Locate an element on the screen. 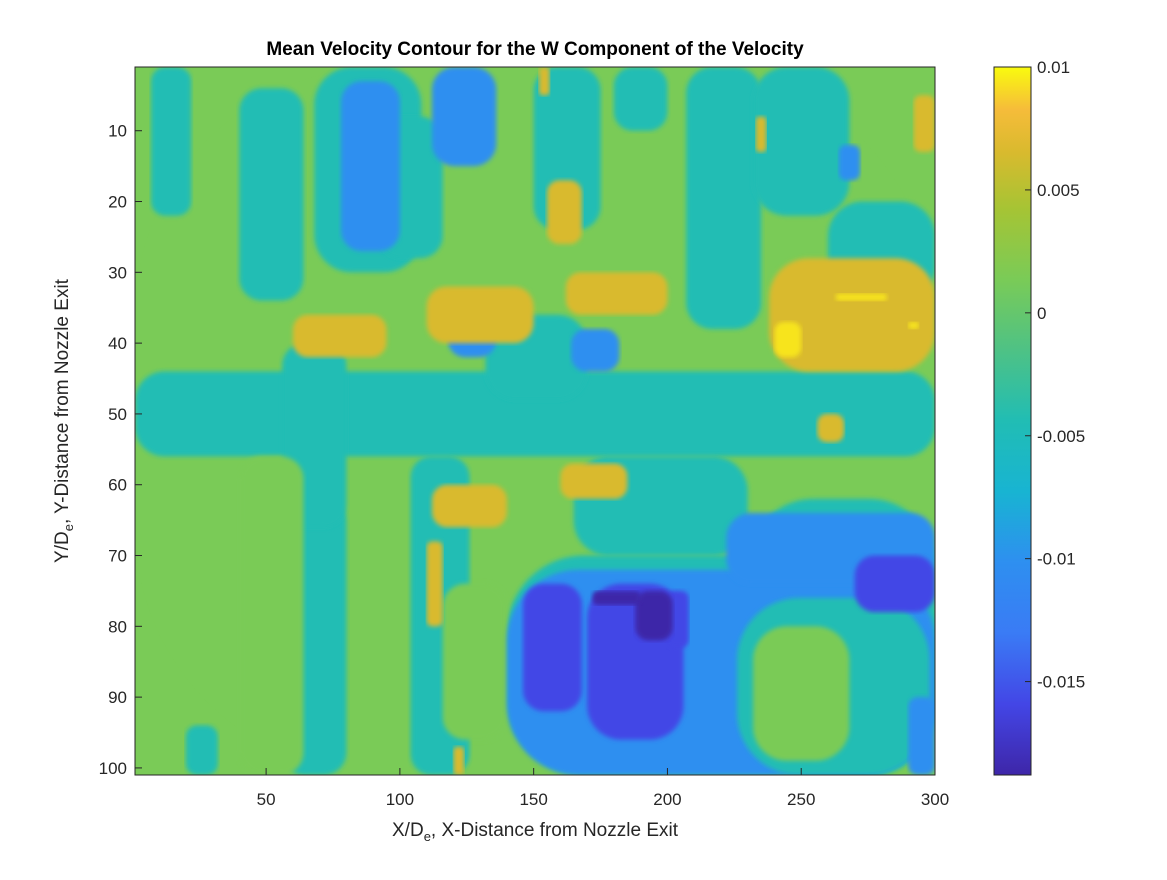  x-tick-label: 100 is located at coordinates (400, 799).